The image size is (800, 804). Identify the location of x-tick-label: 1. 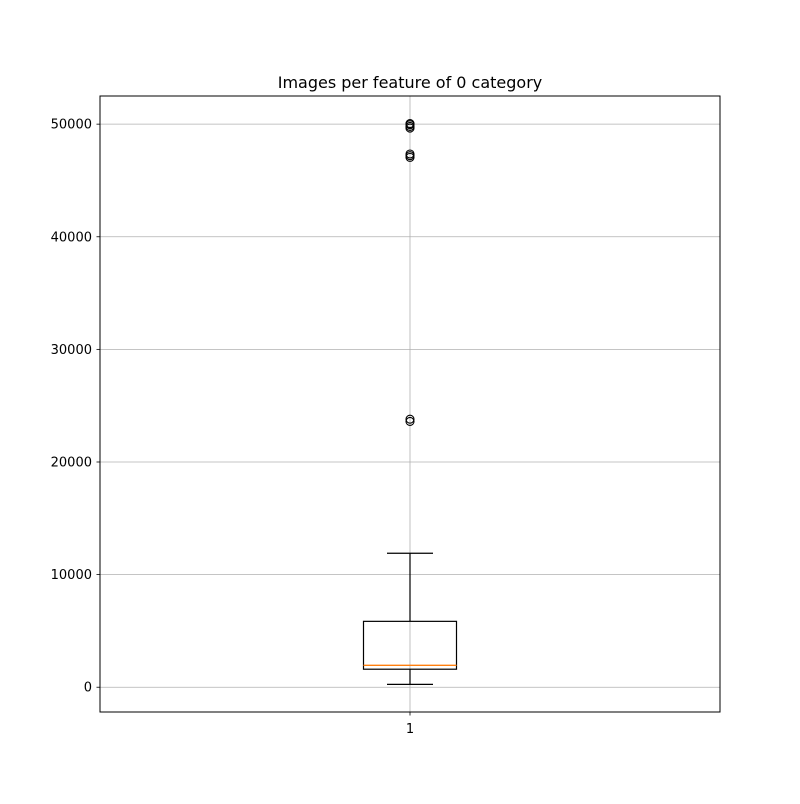
(410, 729).